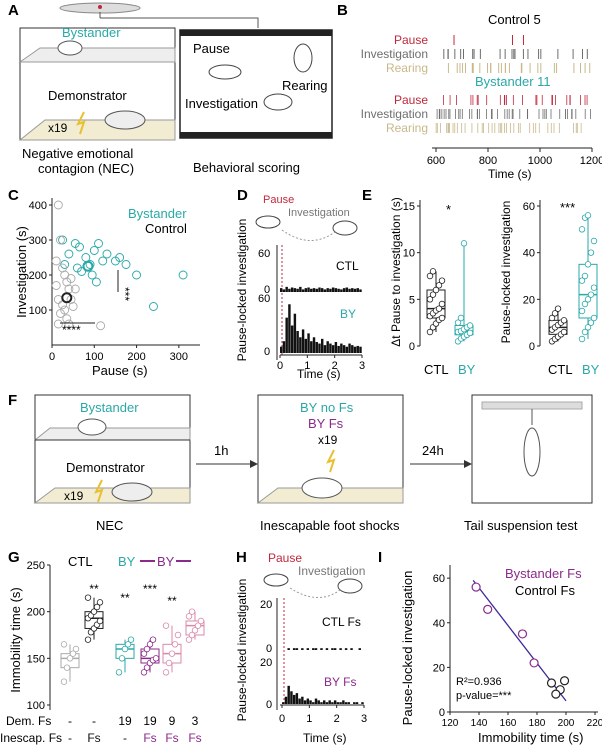 The image size is (602, 748). I want to click on nec-caption-2: contagion (NEC), so click(86, 168).